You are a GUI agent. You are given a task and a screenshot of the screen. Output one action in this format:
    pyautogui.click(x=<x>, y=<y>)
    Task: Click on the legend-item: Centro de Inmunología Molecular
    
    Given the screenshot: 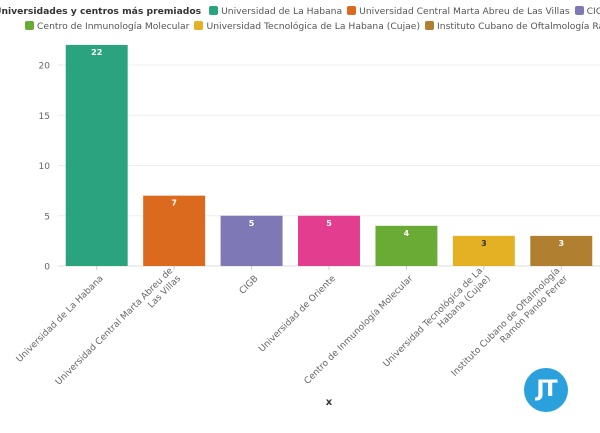 What is the action you would take?
    pyautogui.click(x=107, y=26)
    